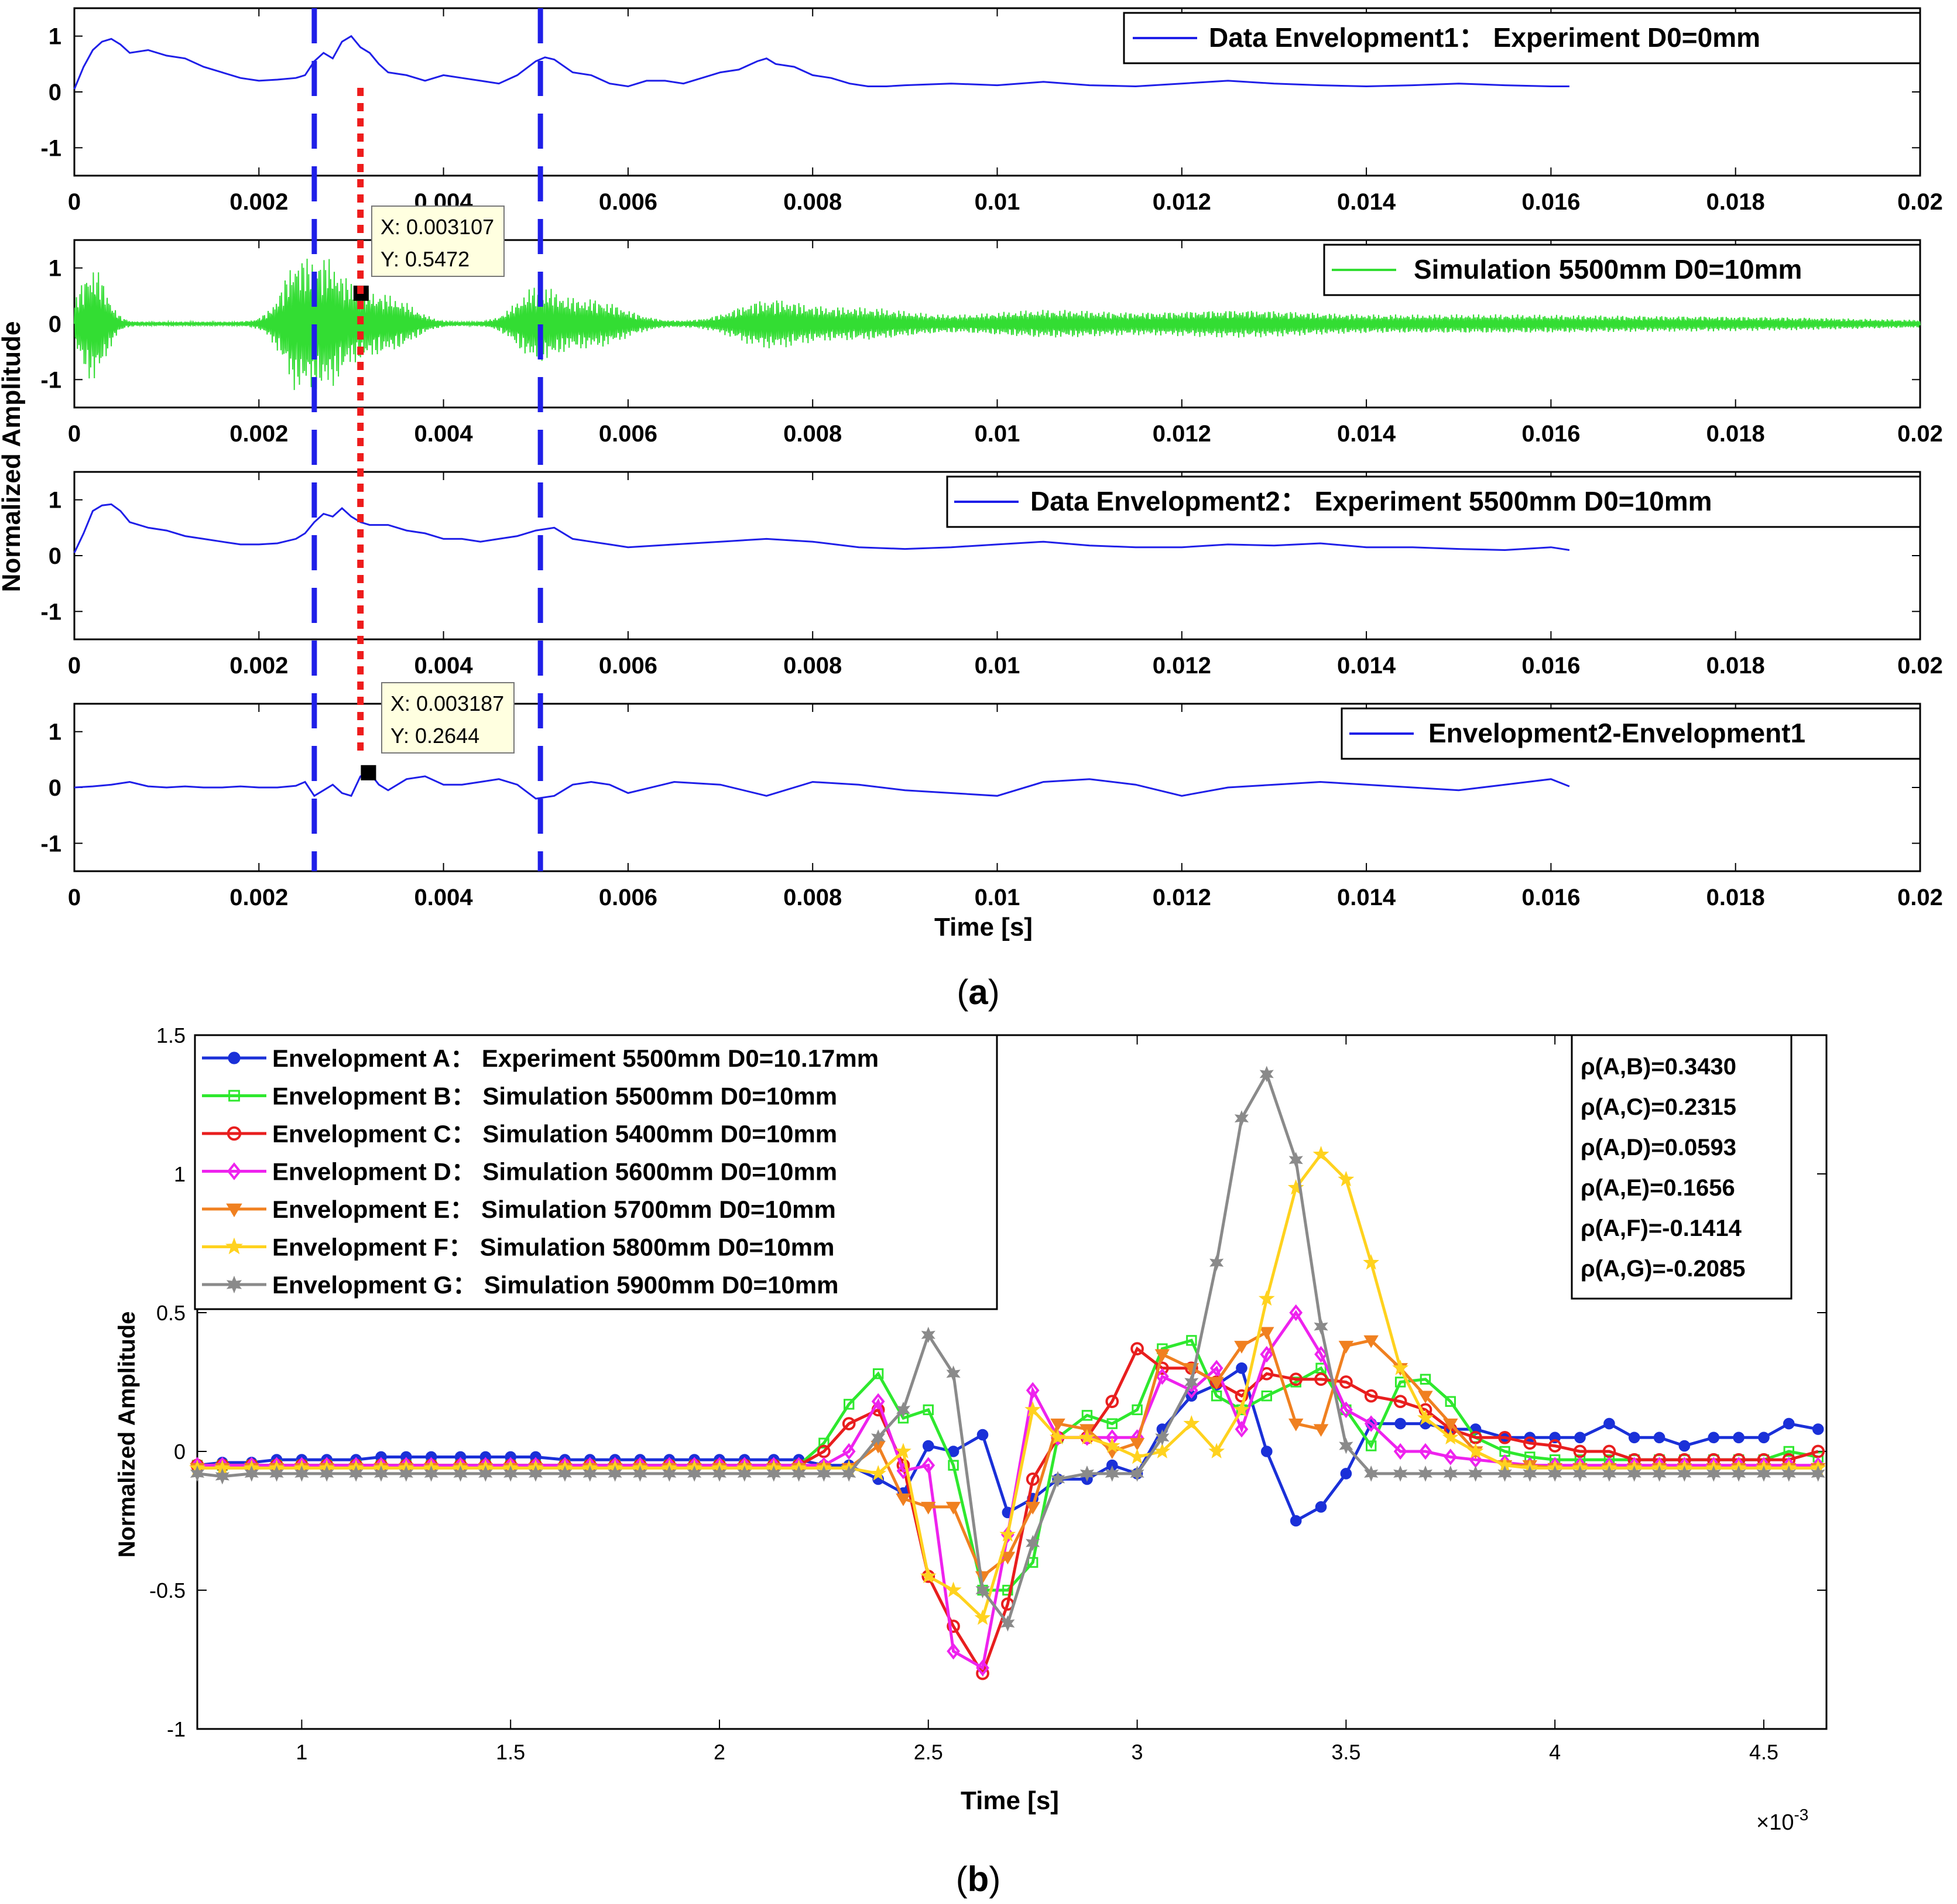  What do you see at coordinates (1658, 1107) in the screenshot?
I see `correlation-stat: ρ(A,C)=0.2315` at bounding box center [1658, 1107].